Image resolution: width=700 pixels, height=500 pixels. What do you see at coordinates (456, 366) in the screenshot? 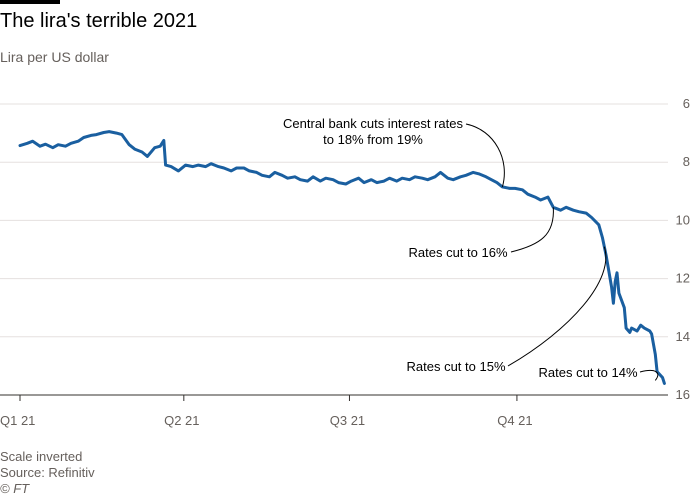
I see `annotation-text: Rates cut to 15%` at bounding box center [456, 366].